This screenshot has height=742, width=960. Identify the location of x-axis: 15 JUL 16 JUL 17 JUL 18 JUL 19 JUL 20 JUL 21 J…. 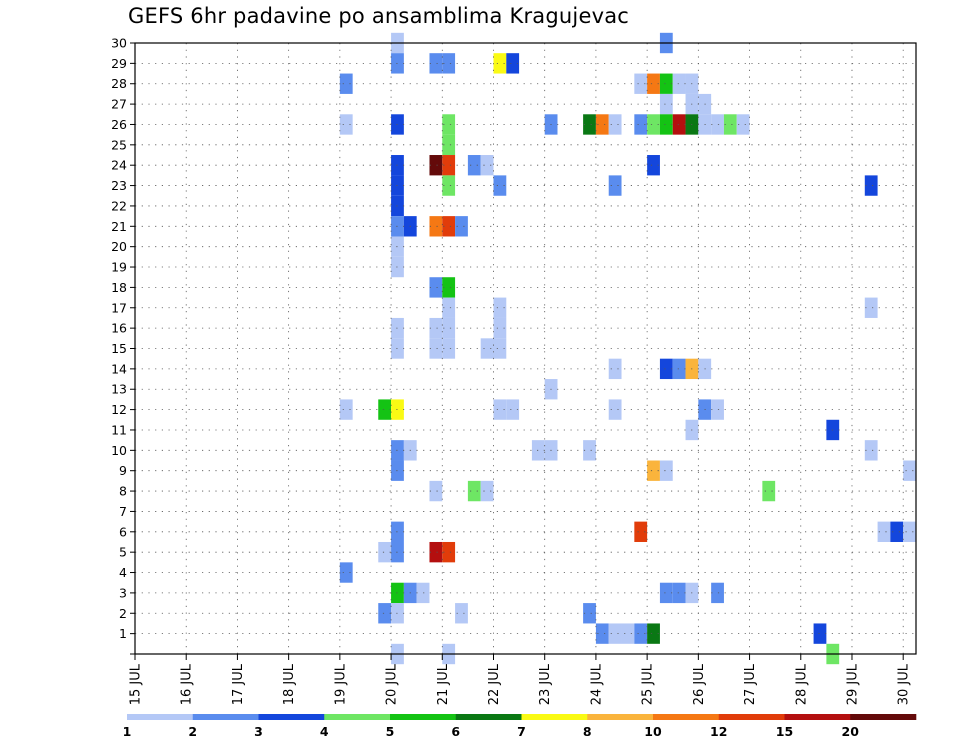
(520, 679).